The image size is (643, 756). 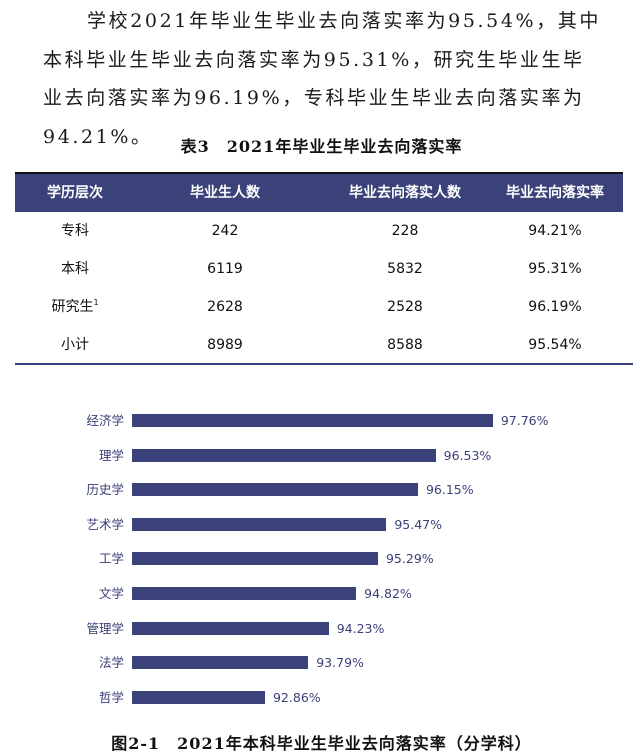 What do you see at coordinates (319, 173) in the screenshot?
I see `table-top-border` at bounding box center [319, 173].